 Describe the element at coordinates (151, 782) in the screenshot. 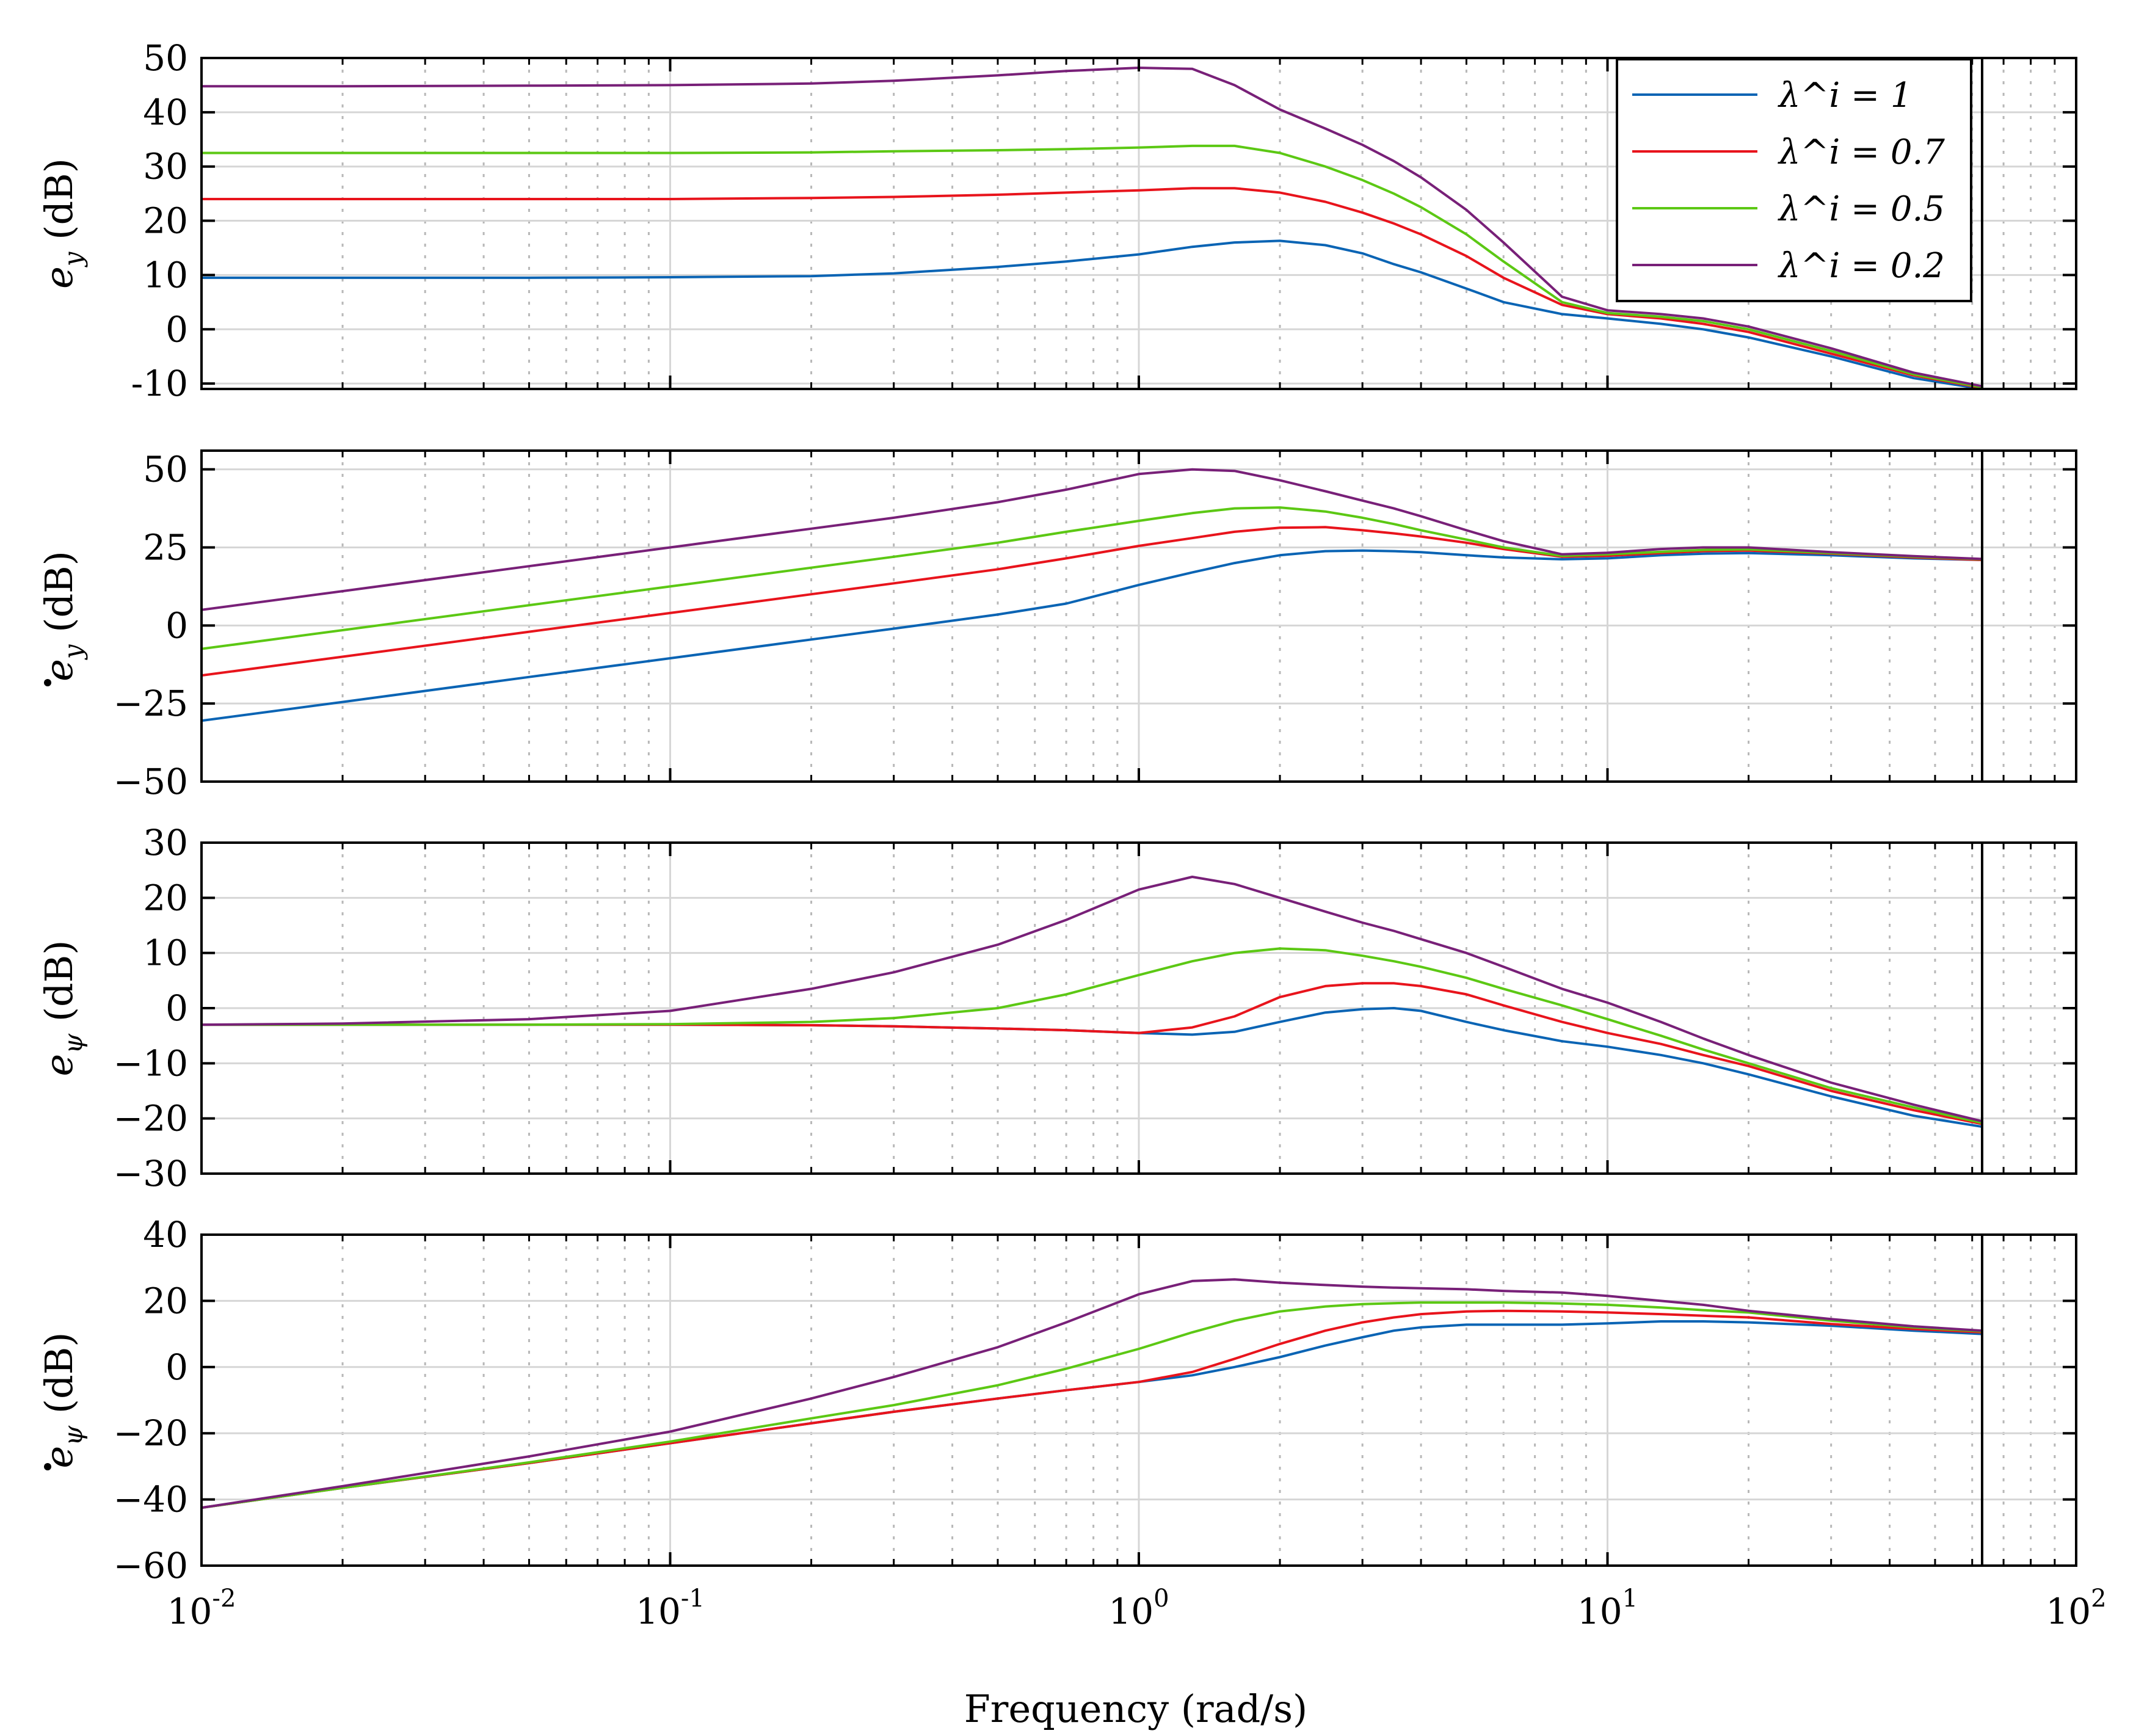

I see `y-tick-label: −50` at that location.